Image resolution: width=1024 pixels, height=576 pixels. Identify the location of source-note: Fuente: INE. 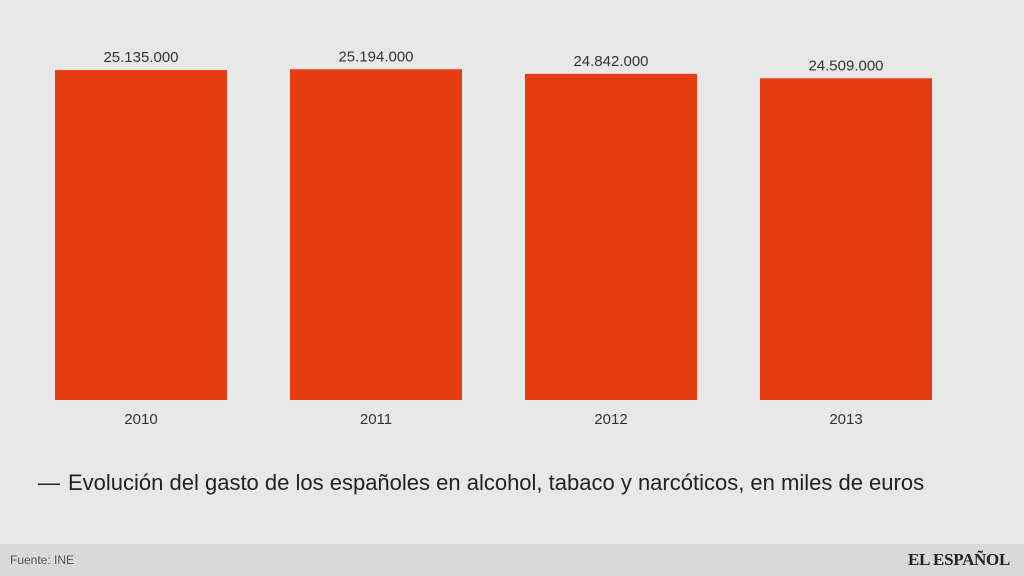
(42, 560).